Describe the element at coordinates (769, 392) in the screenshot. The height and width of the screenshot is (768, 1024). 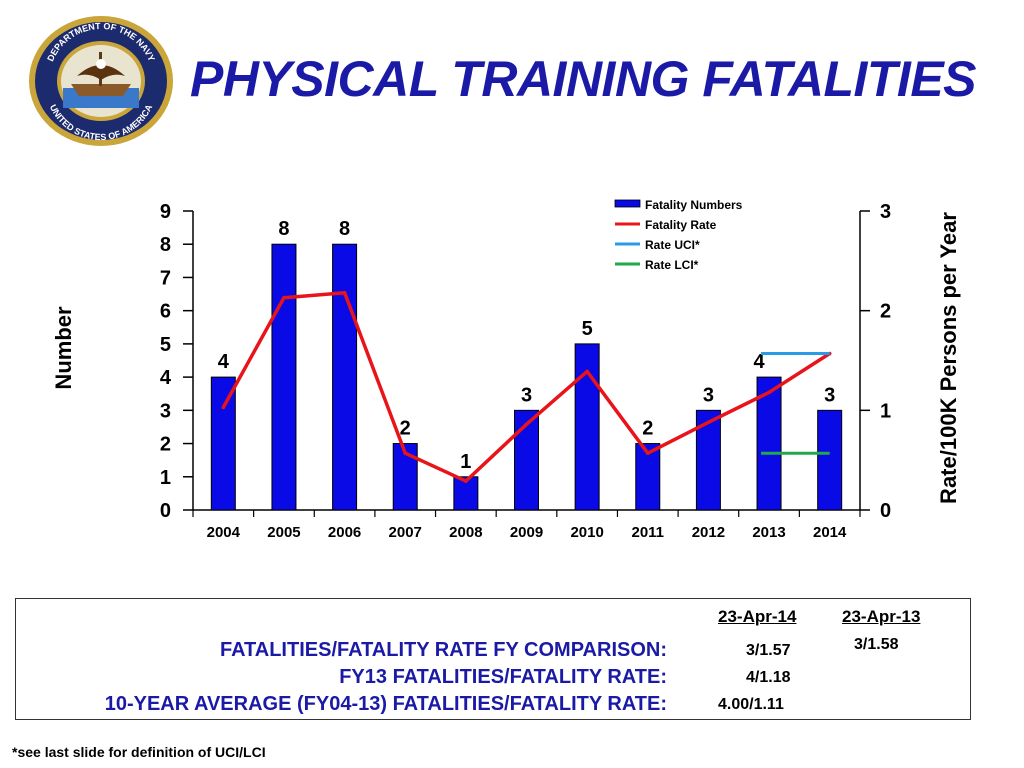
I see `fatality-rate-point-2013` at that location.